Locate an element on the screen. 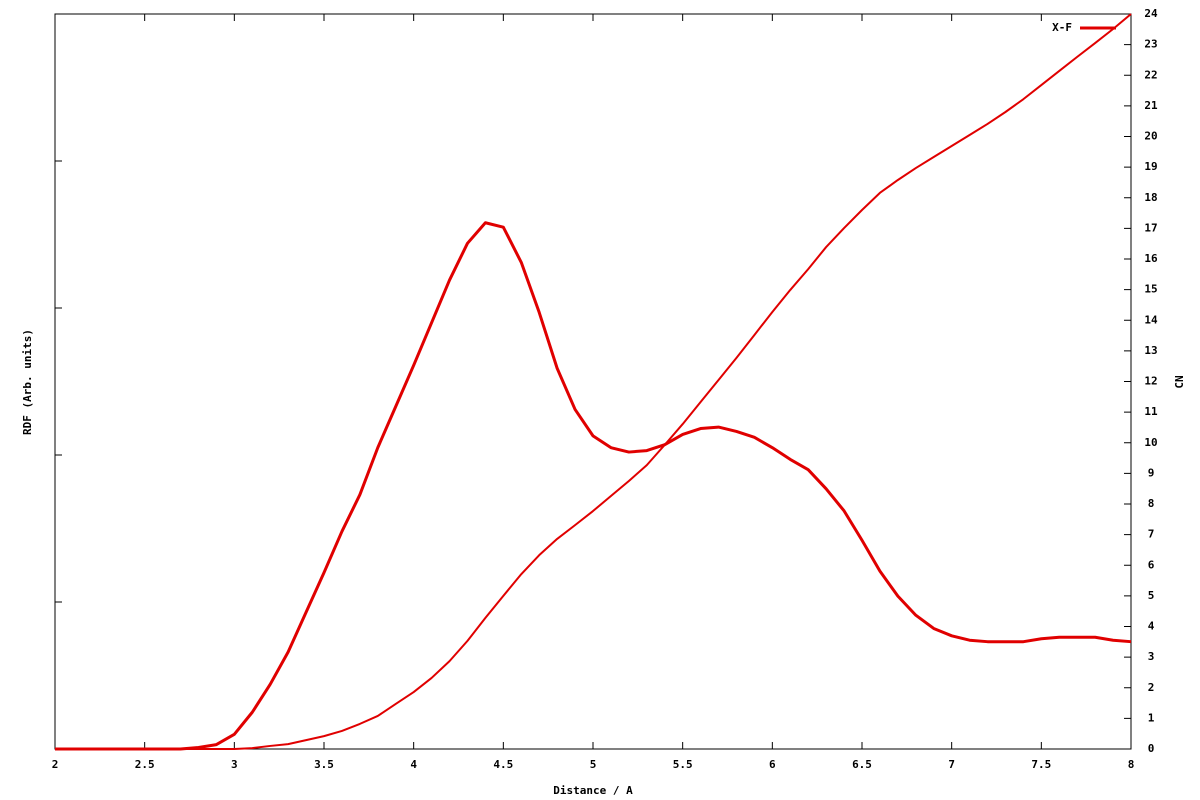 The width and height of the screenshot is (1200, 800). x-axis-label: Distance / A is located at coordinates (593, 790).